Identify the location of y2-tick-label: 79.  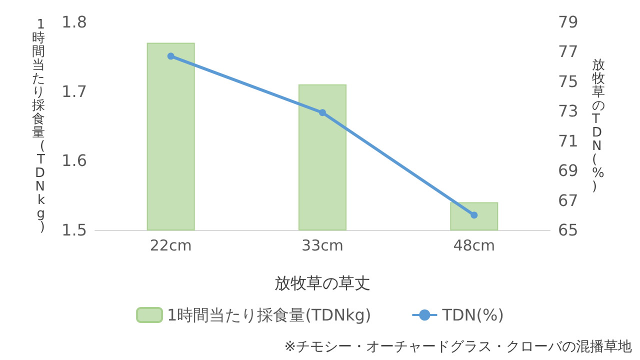
(568, 22).